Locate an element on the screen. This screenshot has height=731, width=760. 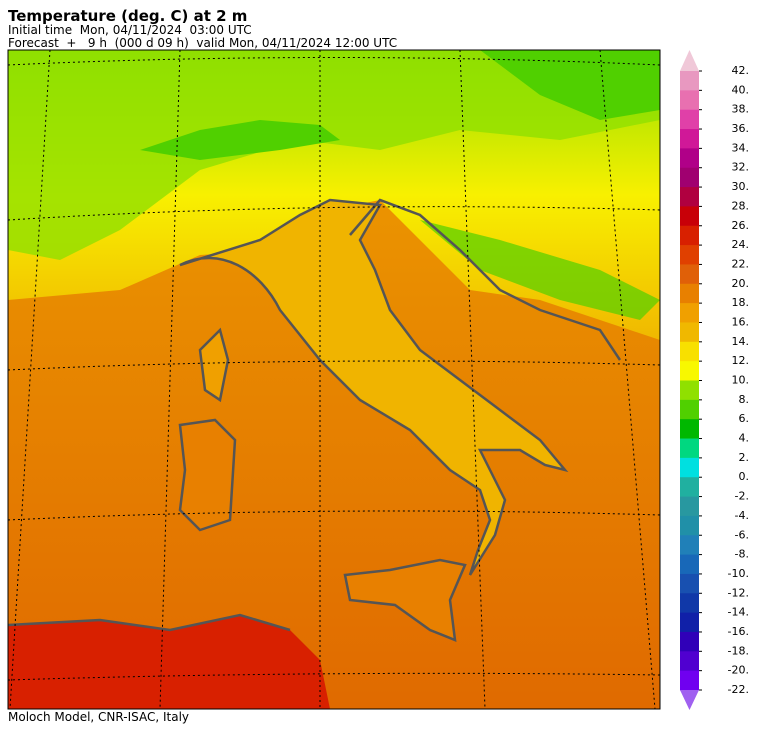
colorbar-label: -4. is located at coordinates (742, 515).